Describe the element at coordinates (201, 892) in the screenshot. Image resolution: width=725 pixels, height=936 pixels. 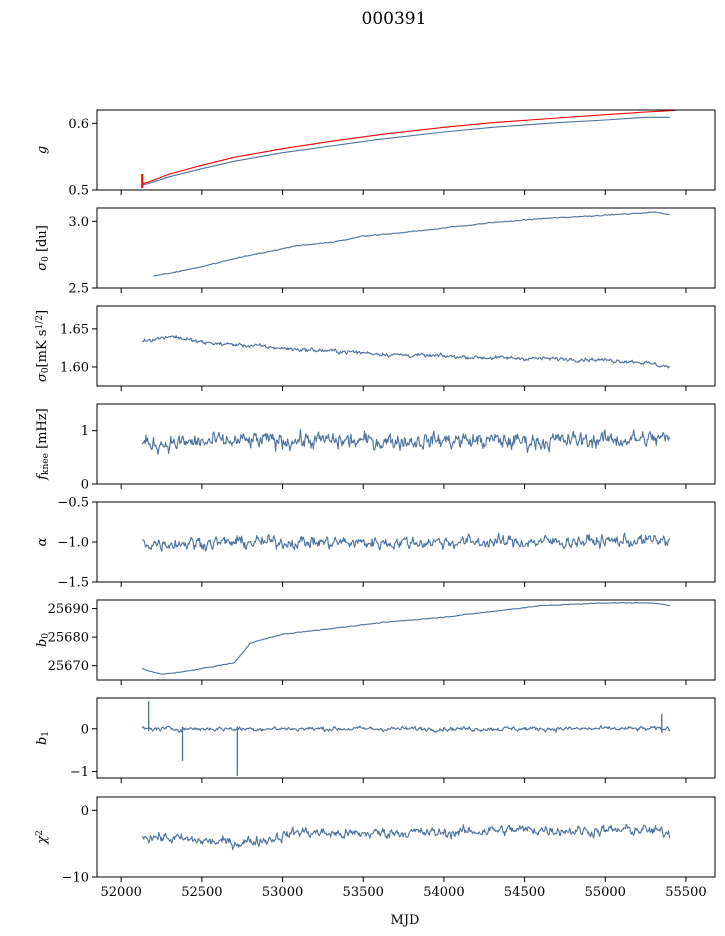
I see `x-tick-label-1: 52500` at that location.